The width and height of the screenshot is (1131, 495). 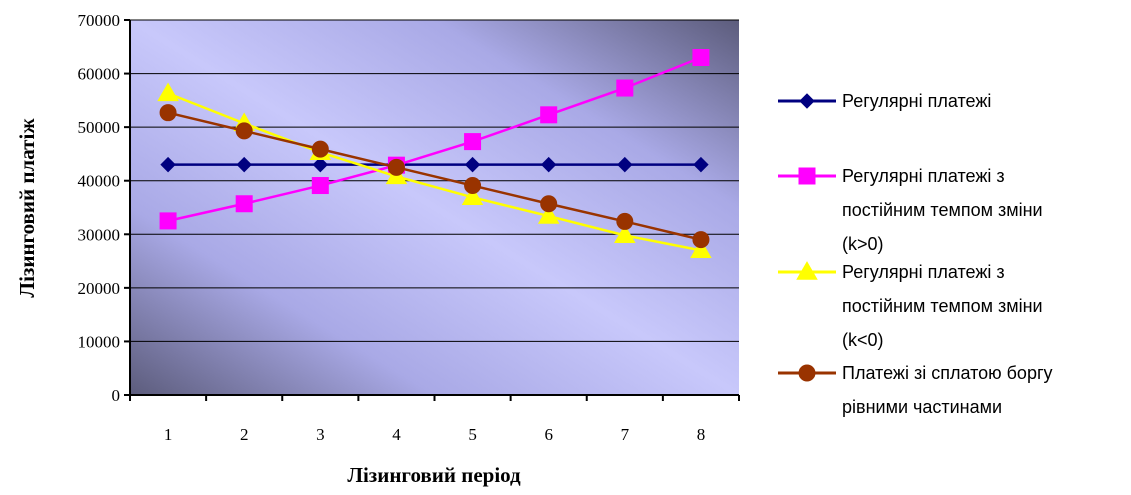 I want to click on y-tick-label: 0, so click(x=116, y=395).